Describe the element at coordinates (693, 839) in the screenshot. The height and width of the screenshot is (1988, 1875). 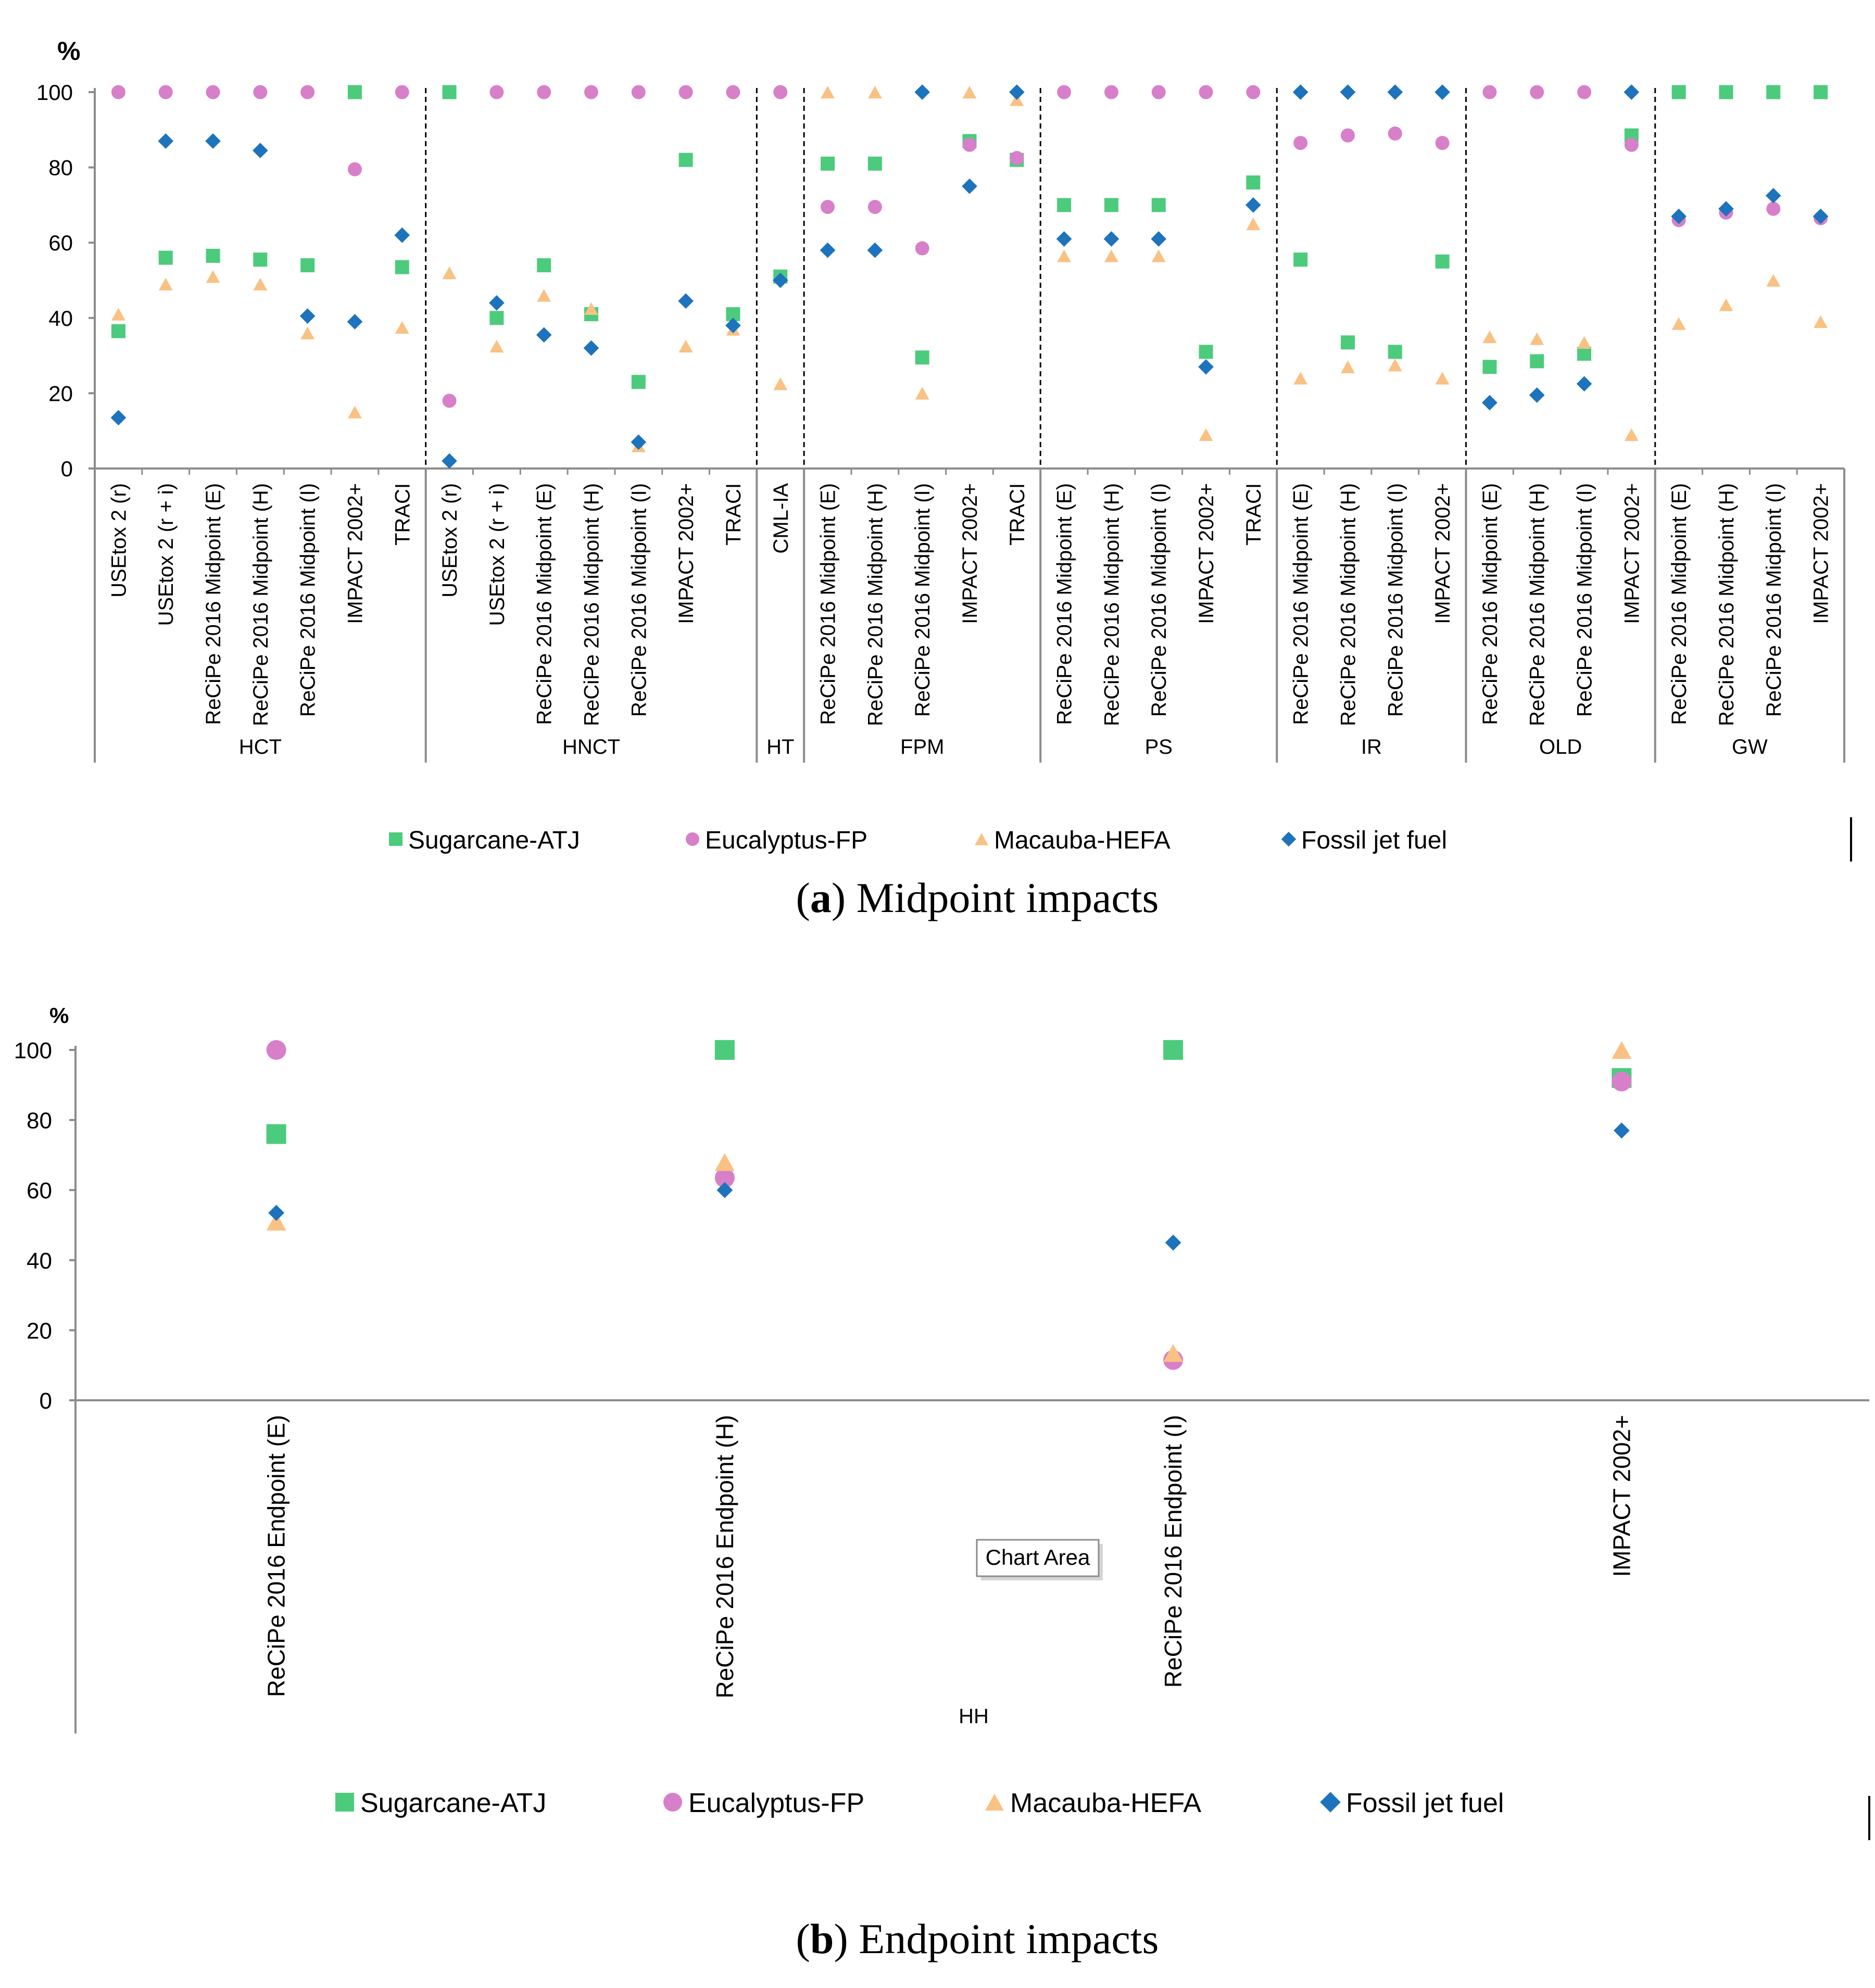
I see `legend-marker-eucalyptus-fp` at that location.